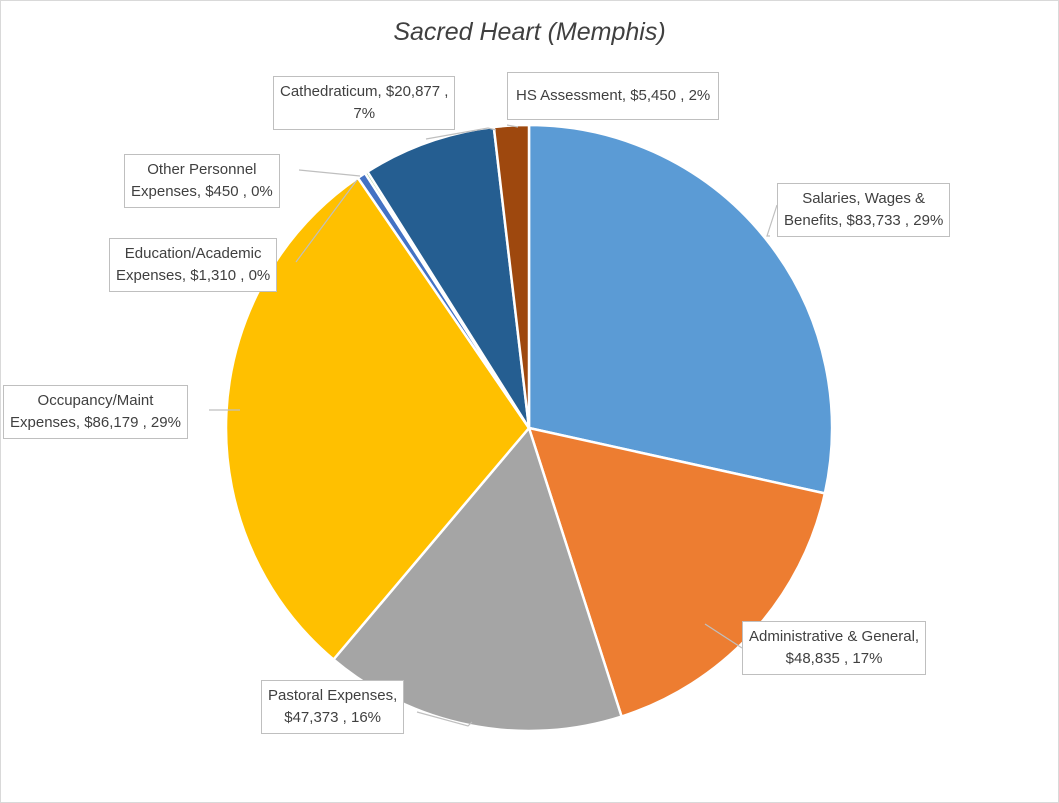 Image resolution: width=1059 pixels, height=803 pixels. I want to click on data-label-education: Education/Academic Expenses, $1,310 , 0%, so click(193, 265).